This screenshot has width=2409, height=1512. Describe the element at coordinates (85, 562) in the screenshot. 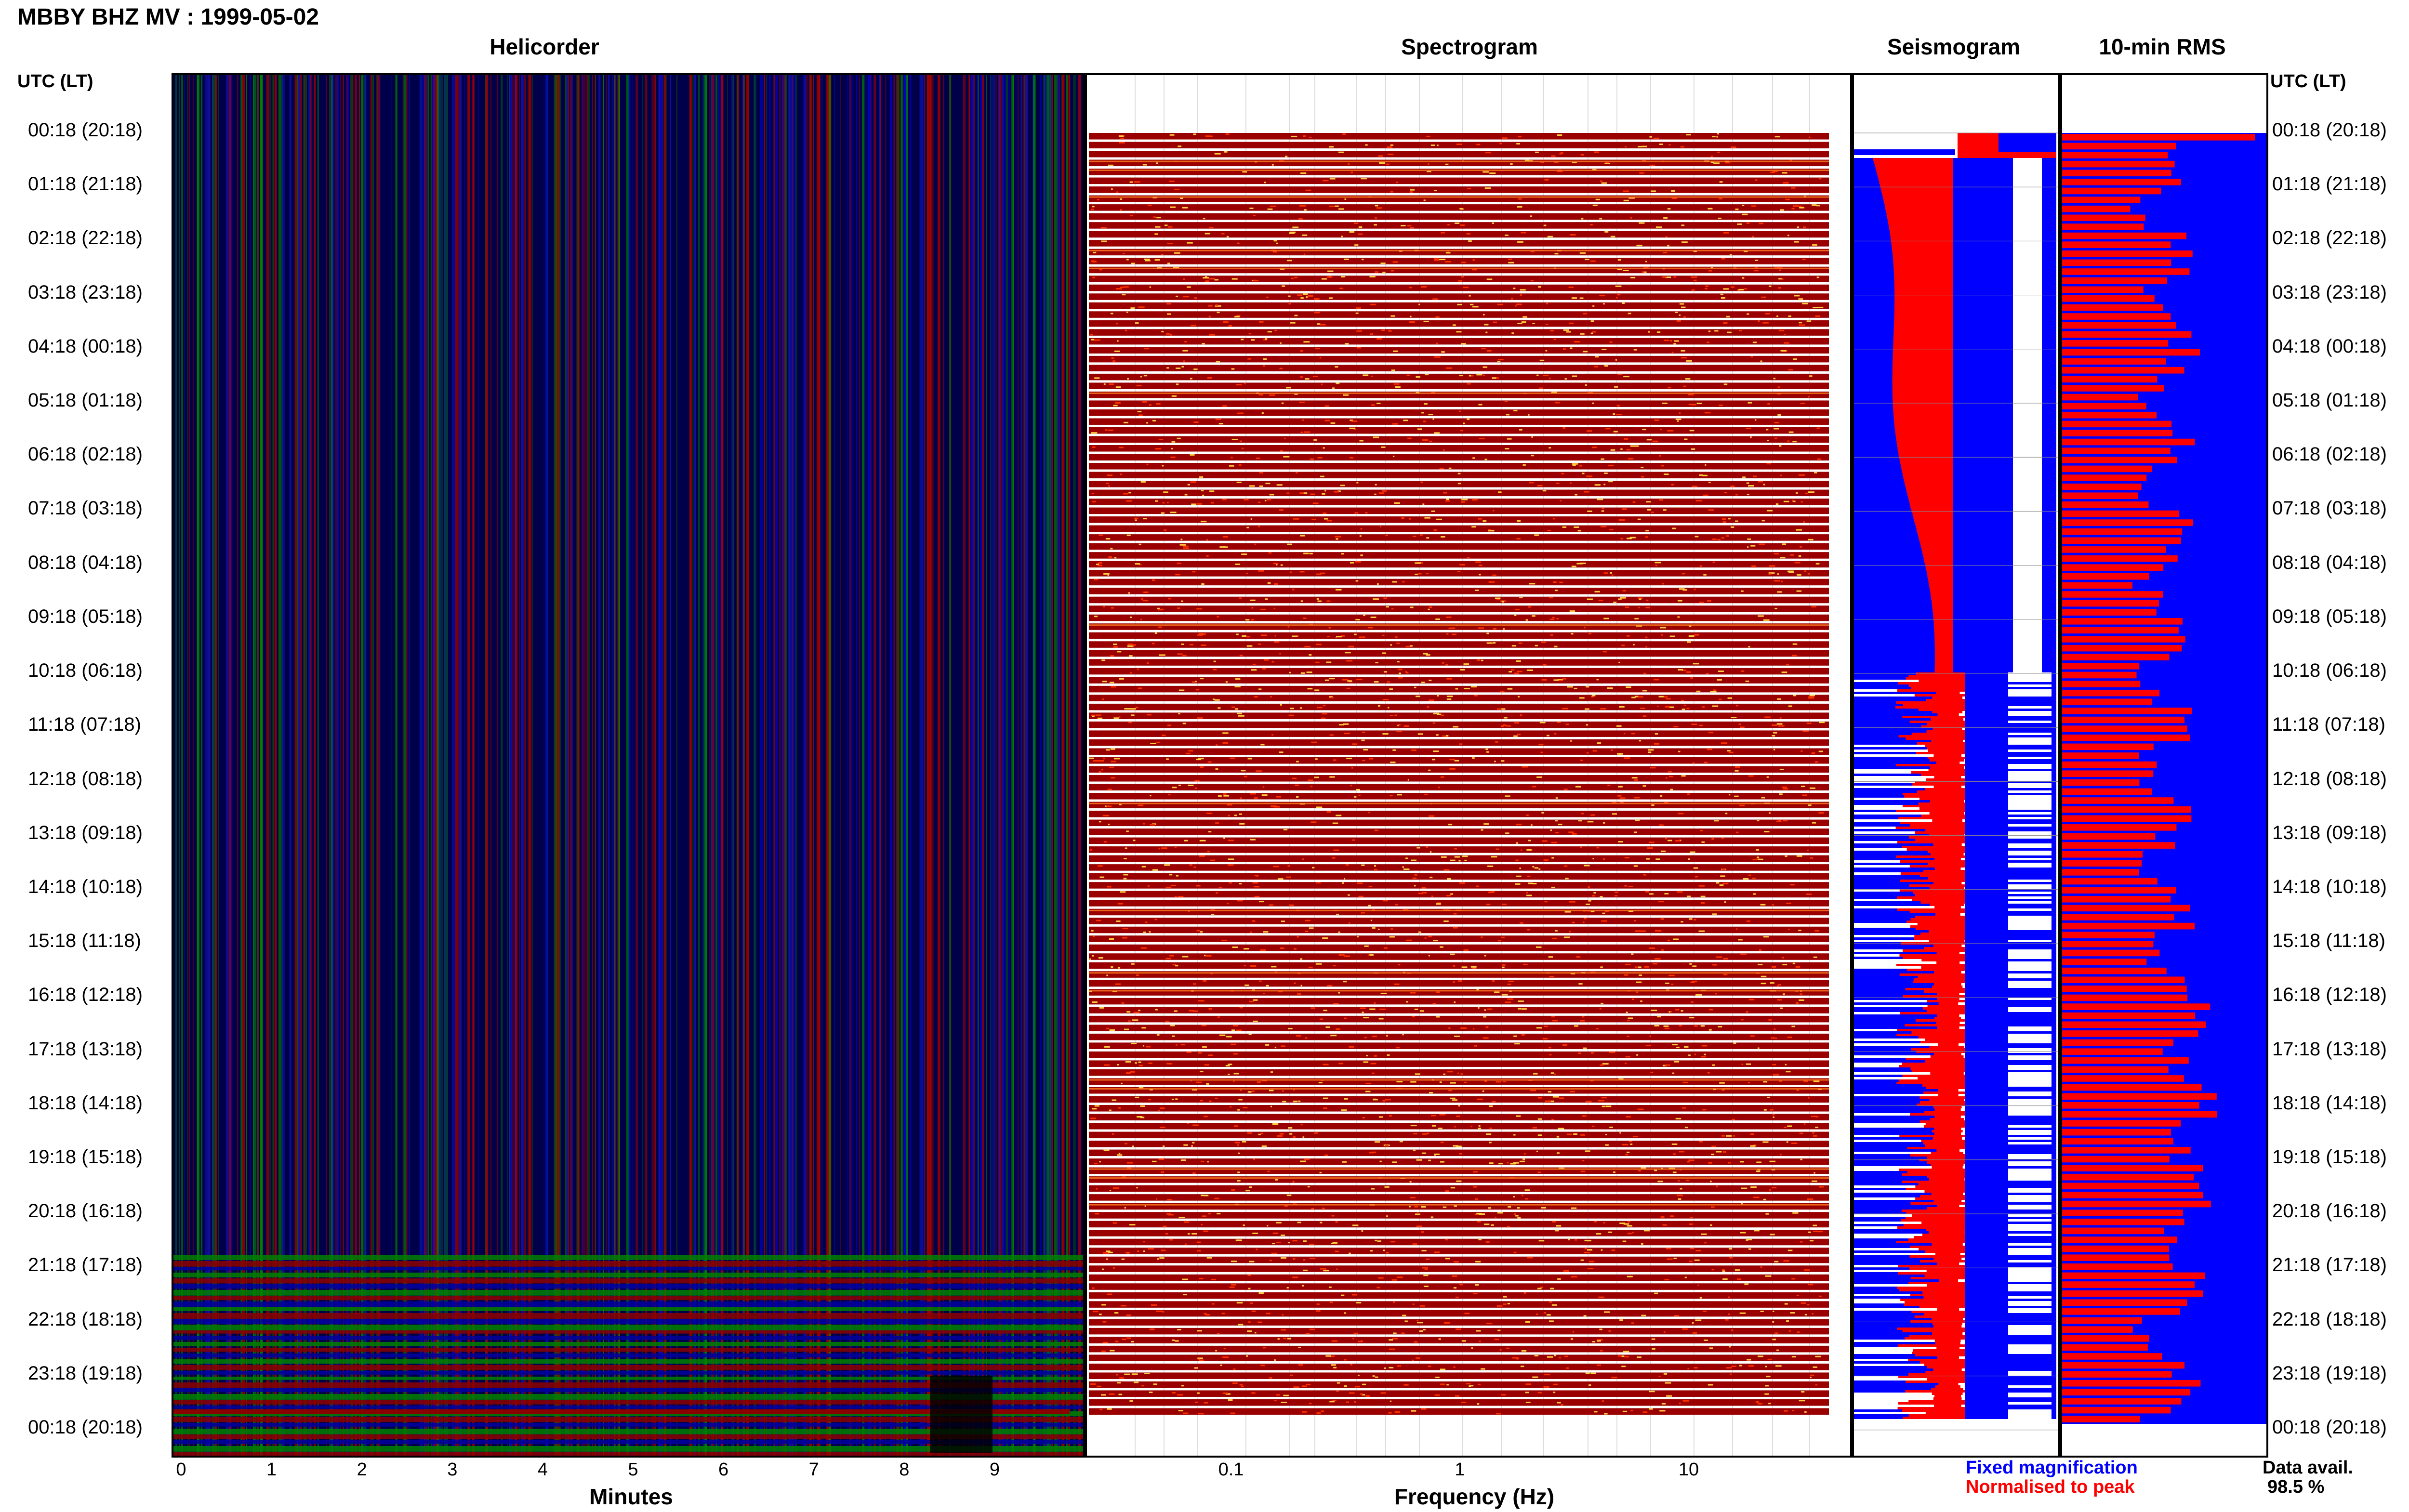

I see `time-label-left: 08:18 (04:18)` at that location.